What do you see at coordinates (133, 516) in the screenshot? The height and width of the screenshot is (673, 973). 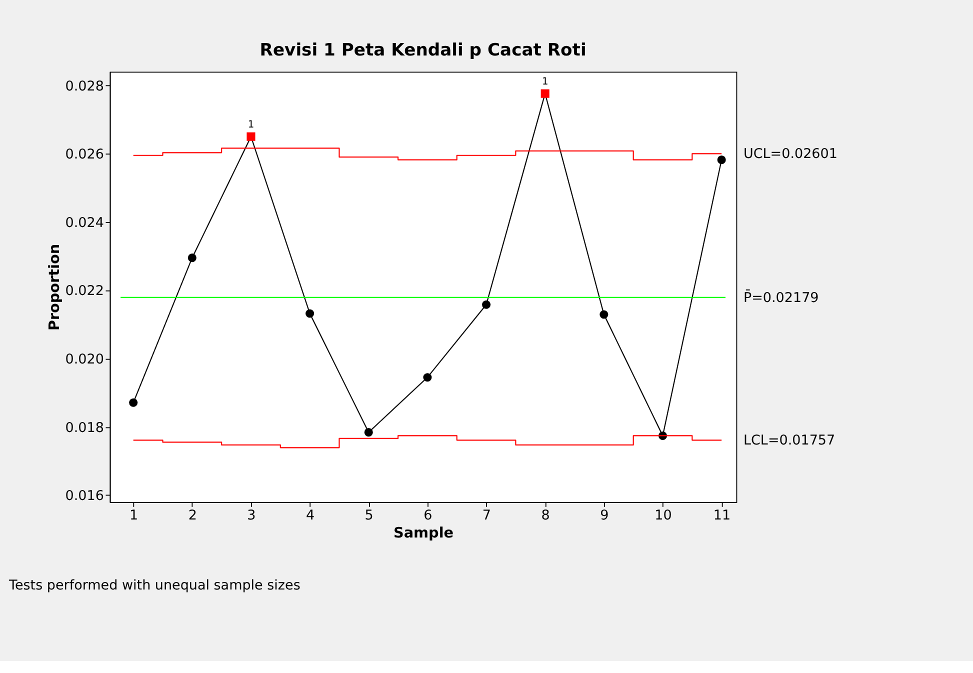 I see `x-tick-label: 1` at bounding box center [133, 516].